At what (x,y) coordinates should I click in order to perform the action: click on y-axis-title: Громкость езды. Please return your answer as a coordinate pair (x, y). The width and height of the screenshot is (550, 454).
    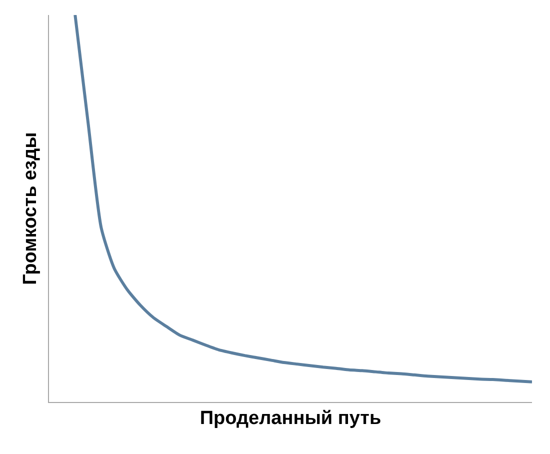
    Looking at the image, I should click on (30, 208).